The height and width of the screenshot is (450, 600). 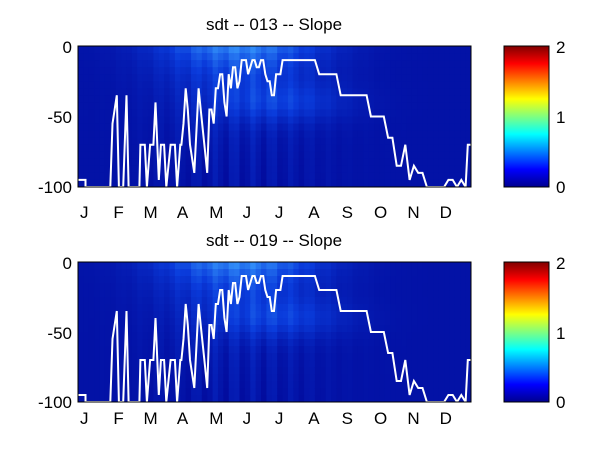 What do you see at coordinates (274, 240) in the screenshot?
I see `panel-2-title: sdt -- 019 -- Slope` at bounding box center [274, 240].